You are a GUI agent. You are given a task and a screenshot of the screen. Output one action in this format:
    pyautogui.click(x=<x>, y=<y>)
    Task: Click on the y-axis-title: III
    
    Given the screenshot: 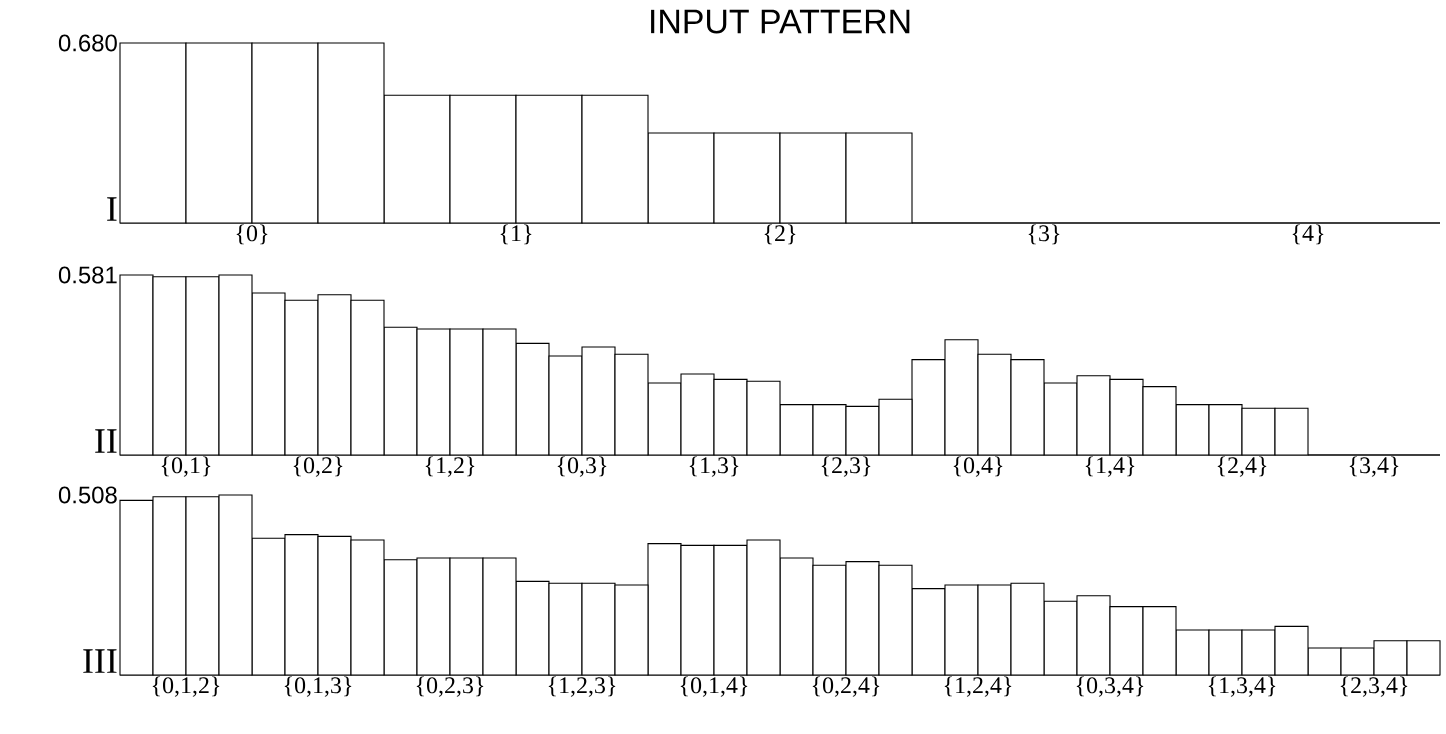 What is the action you would take?
    pyautogui.click(x=100, y=661)
    